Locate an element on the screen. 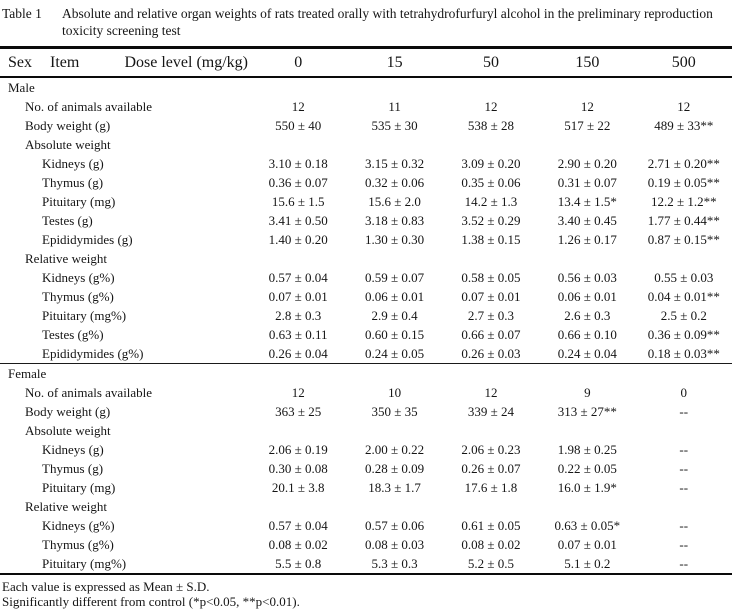 This screenshot has height=609, width=732. value-cell: 0.63 ± 0.11 is located at coordinates (298, 334).